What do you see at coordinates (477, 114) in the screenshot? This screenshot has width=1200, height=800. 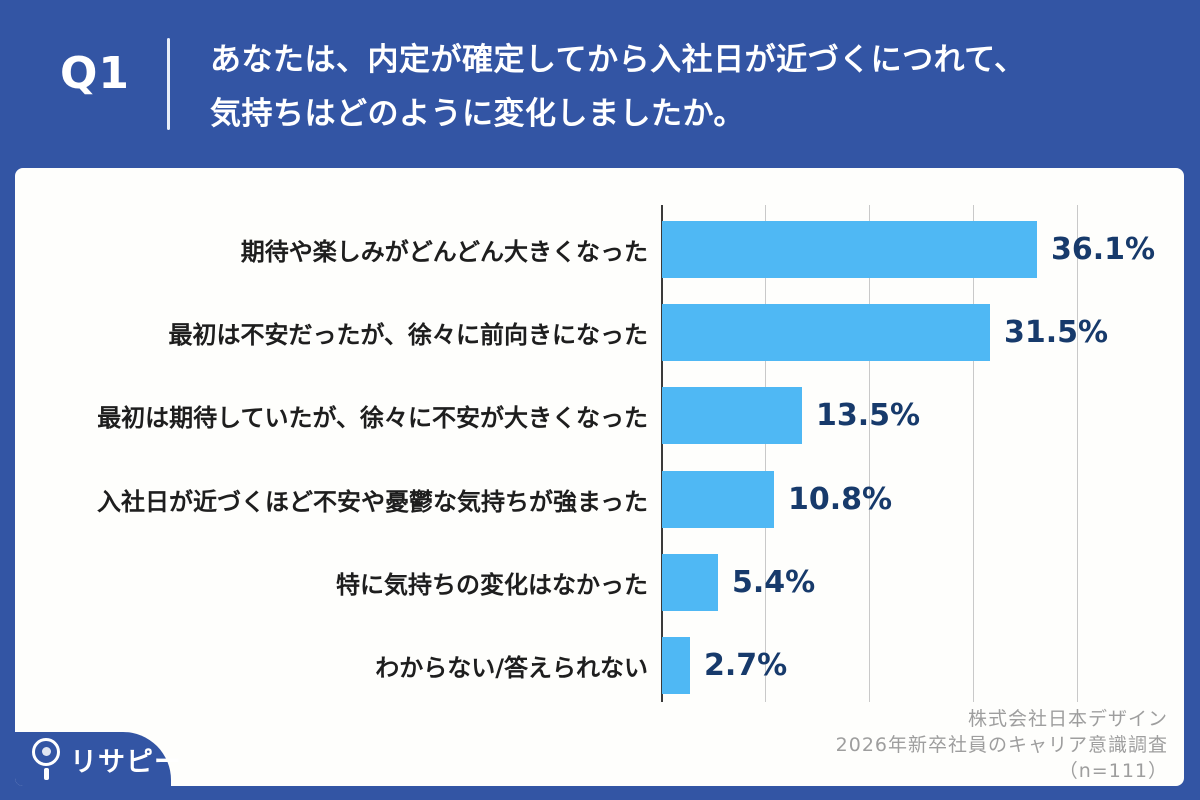 I see `question-line-2: 気持ちはどのように変化しましたか。` at bounding box center [477, 114].